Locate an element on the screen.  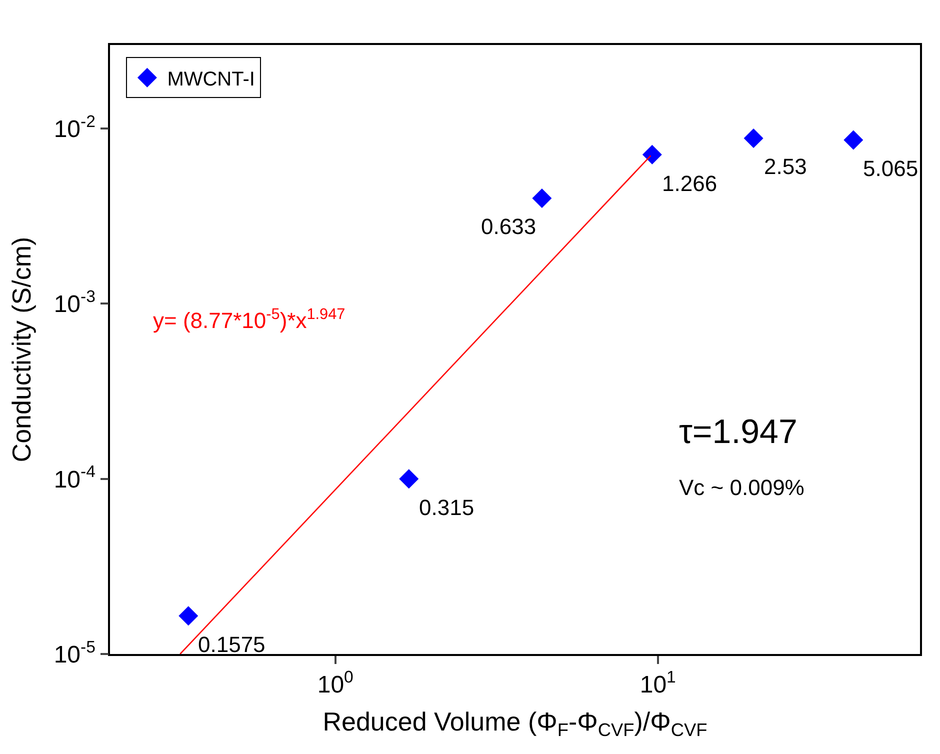
x-tick-label: 10$^{0}$ is located at coordinates (335, 683).